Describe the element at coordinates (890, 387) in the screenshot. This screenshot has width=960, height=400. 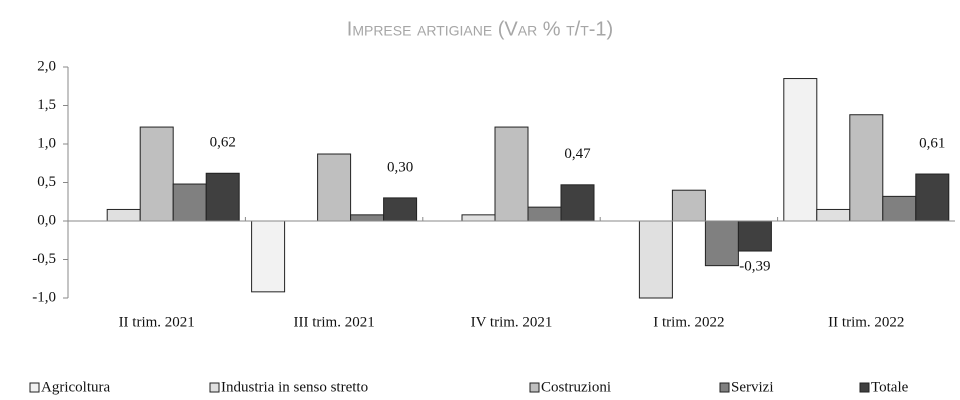
I see `legend-label: Totale` at that location.